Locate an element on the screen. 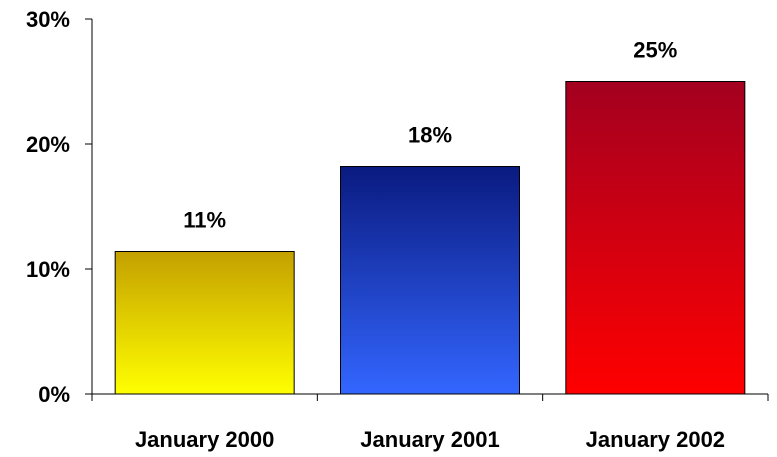 The height and width of the screenshot is (457, 777). y-tick-label-1: 10% is located at coordinates (48, 269).